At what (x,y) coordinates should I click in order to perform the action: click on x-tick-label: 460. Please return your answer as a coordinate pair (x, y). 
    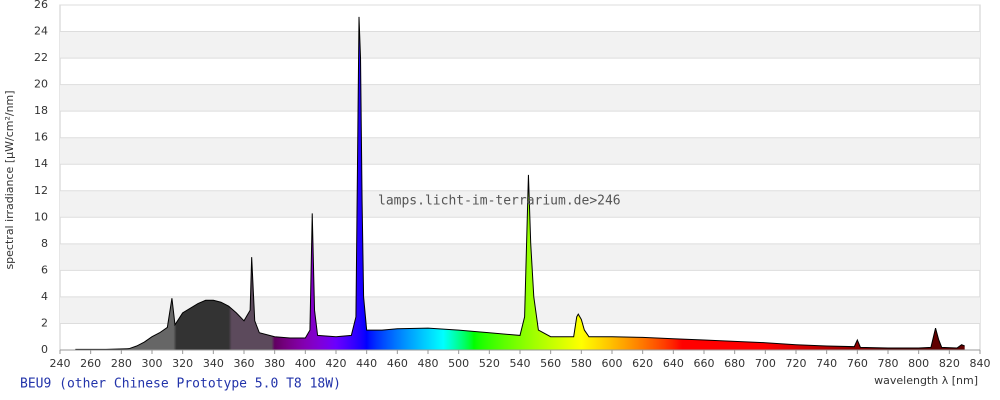
    Looking at the image, I should click on (397, 363).